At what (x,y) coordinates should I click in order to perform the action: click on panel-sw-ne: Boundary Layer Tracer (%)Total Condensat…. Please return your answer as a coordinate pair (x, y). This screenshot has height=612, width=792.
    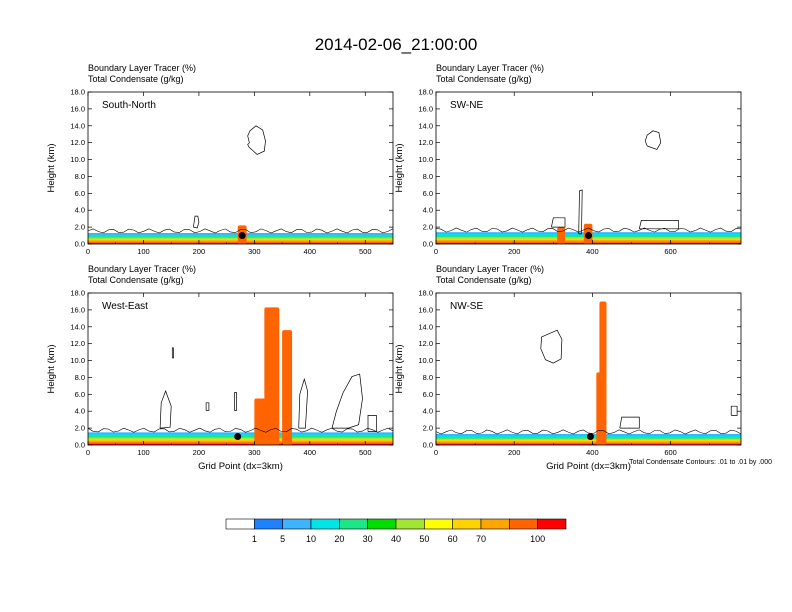
    Looking at the image, I should click on (568, 159).